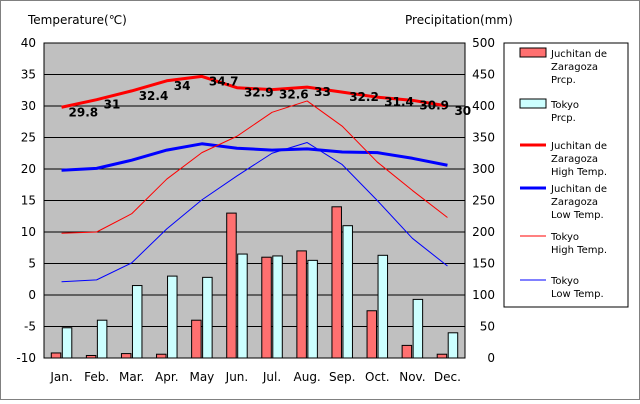  Describe the element at coordinates (32, 295) in the screenshot. I see `left-tick-label: 0` at that location.